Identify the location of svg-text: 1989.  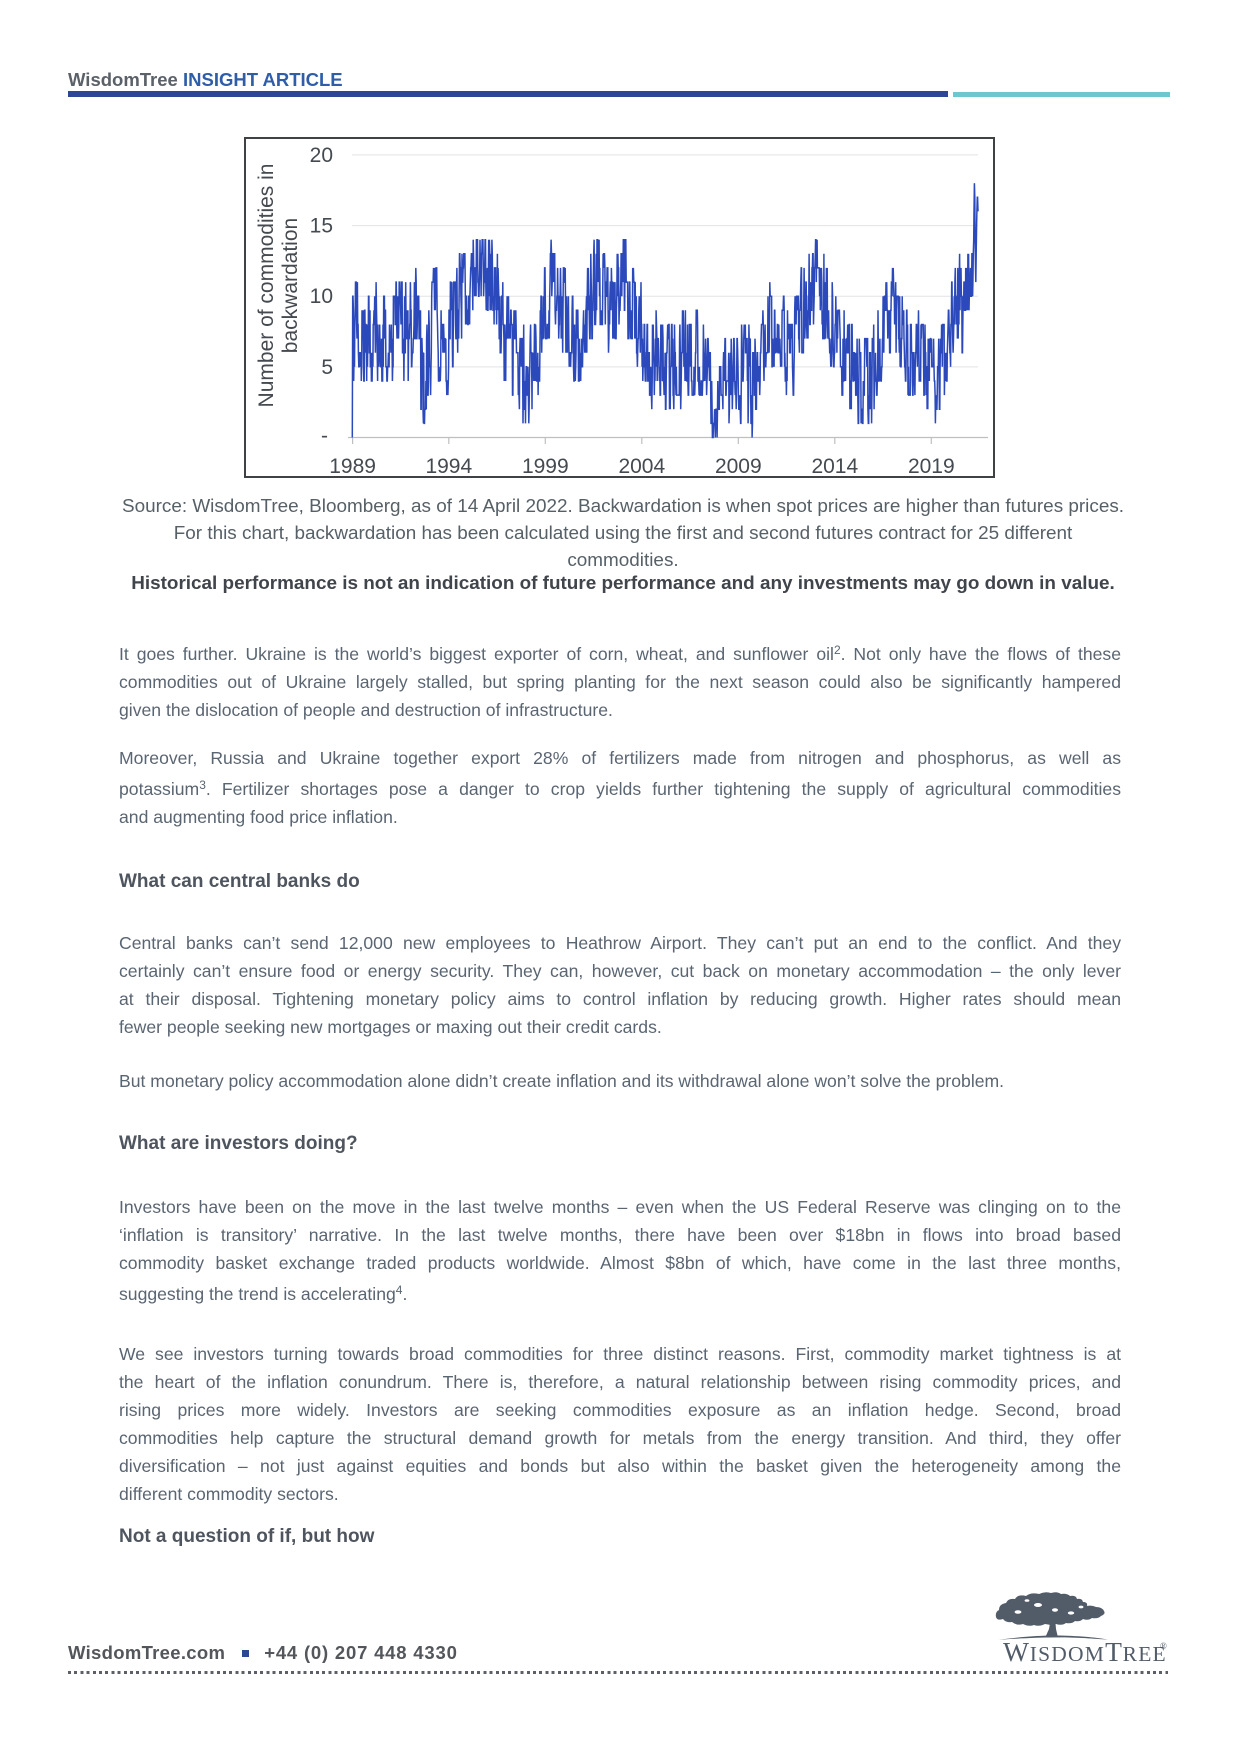
(352, 466).